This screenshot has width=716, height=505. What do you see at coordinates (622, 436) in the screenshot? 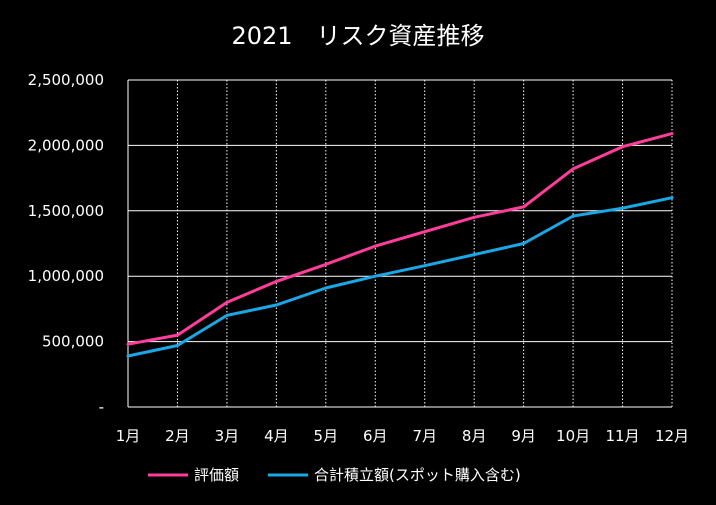
I see `x-tick-label: 11月` at bounding box center [622, 436].